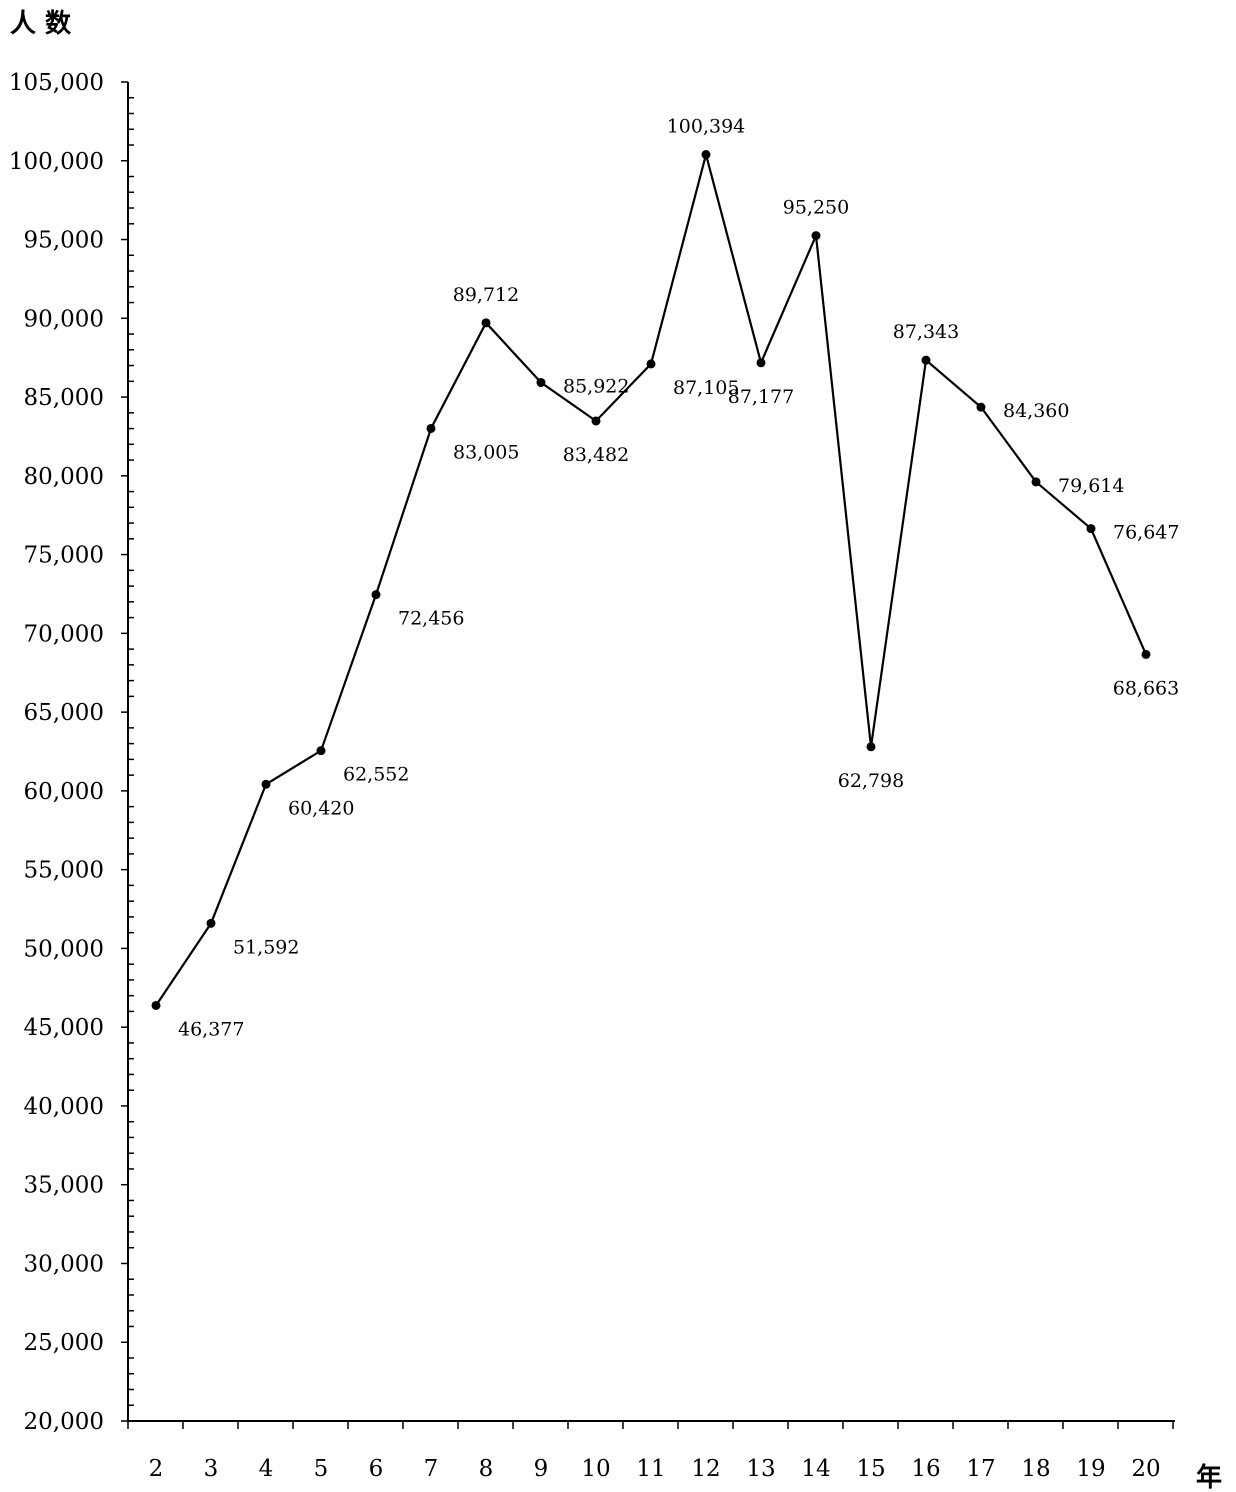 The image size is (1236, 1492). Describe the element at coordinates (1090, 1469) in the screenshot. I see `x-tick-label: 19` at that location.